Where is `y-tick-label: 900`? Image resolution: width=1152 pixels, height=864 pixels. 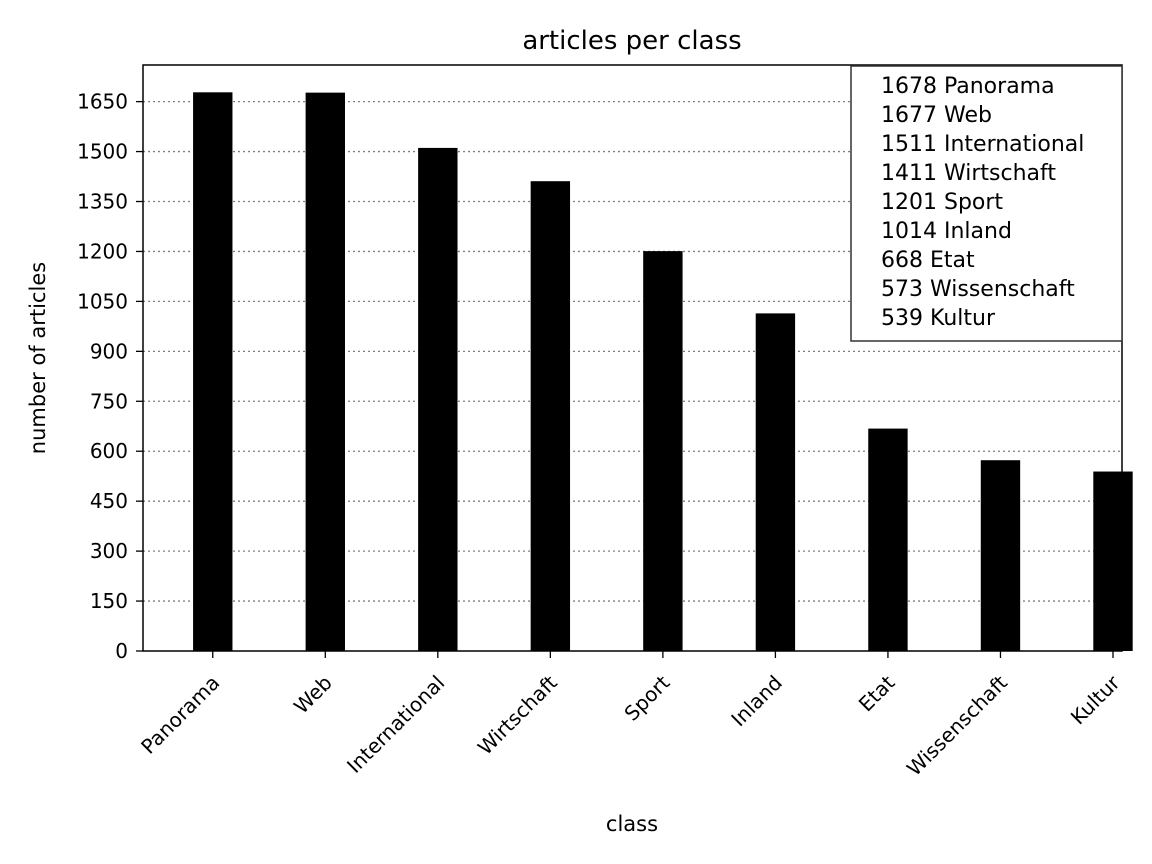
y-tick-label: 900 is located at coordinates (109, 351).